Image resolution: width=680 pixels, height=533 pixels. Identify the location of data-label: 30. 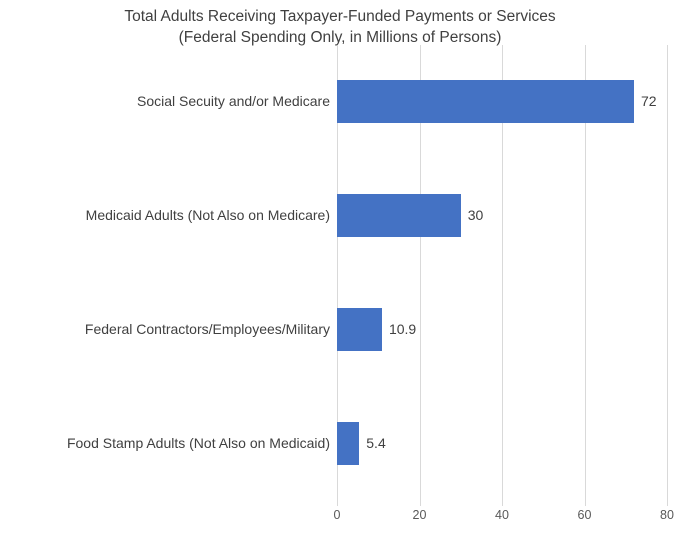
(475, 215).